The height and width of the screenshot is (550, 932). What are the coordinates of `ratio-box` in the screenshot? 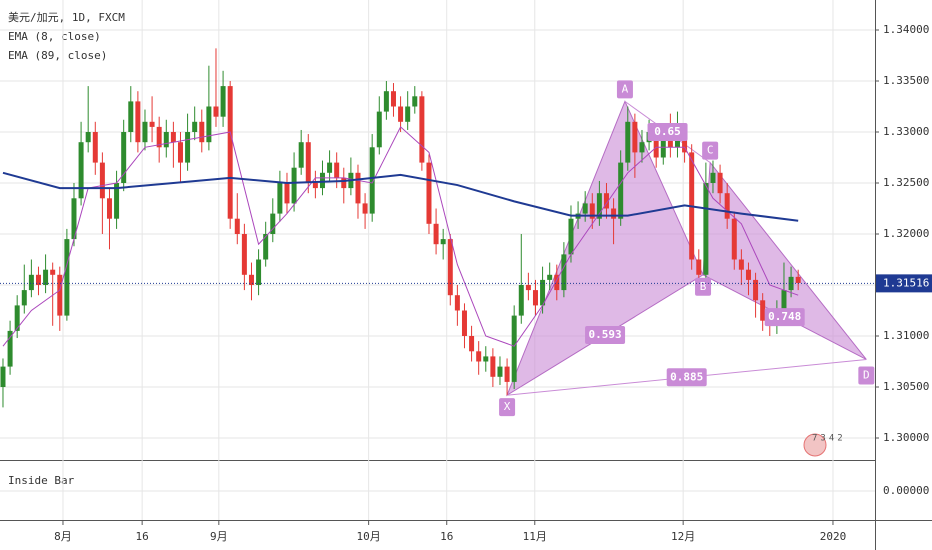 It's located at (686, 377).